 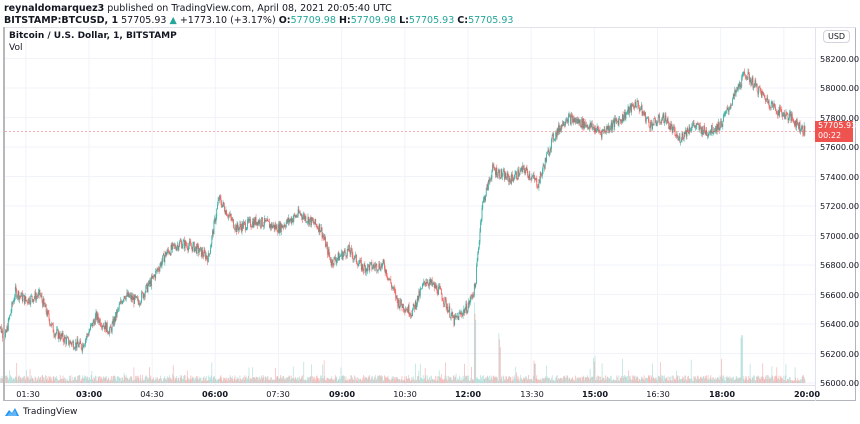 I want to click on publisher-name: reynaldomarquez3, so click(x=54, y=8).